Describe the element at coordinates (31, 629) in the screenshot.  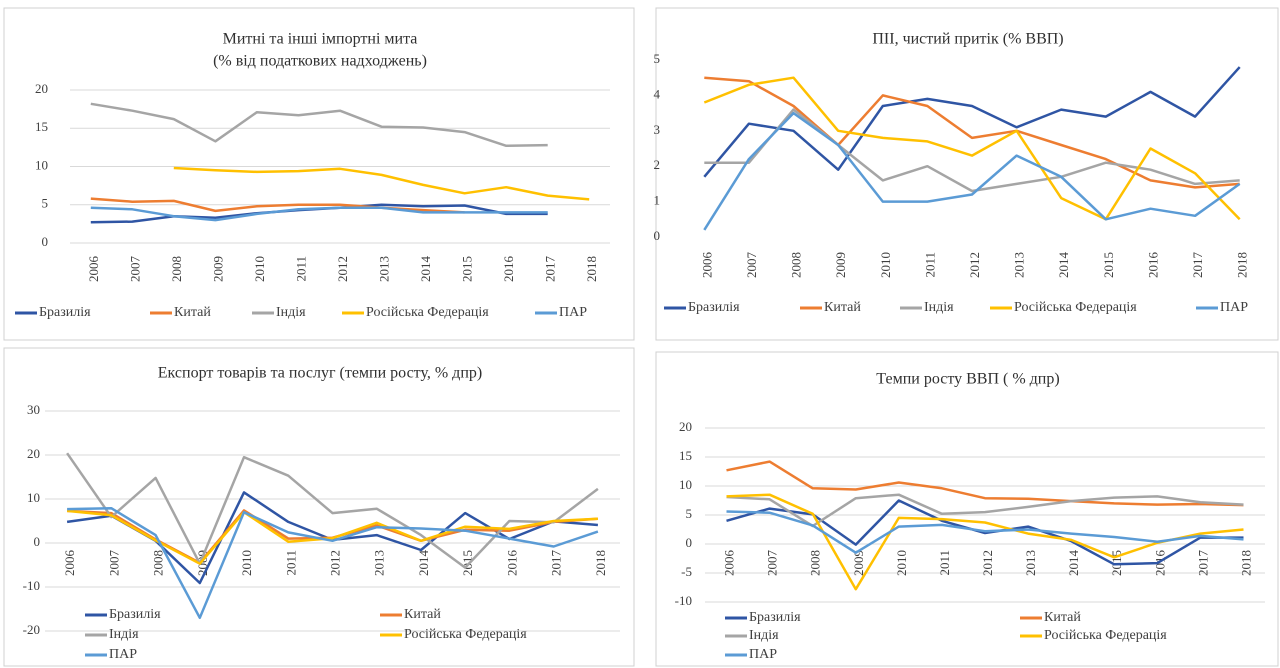
I see `y-tick-label: -20` at that location.